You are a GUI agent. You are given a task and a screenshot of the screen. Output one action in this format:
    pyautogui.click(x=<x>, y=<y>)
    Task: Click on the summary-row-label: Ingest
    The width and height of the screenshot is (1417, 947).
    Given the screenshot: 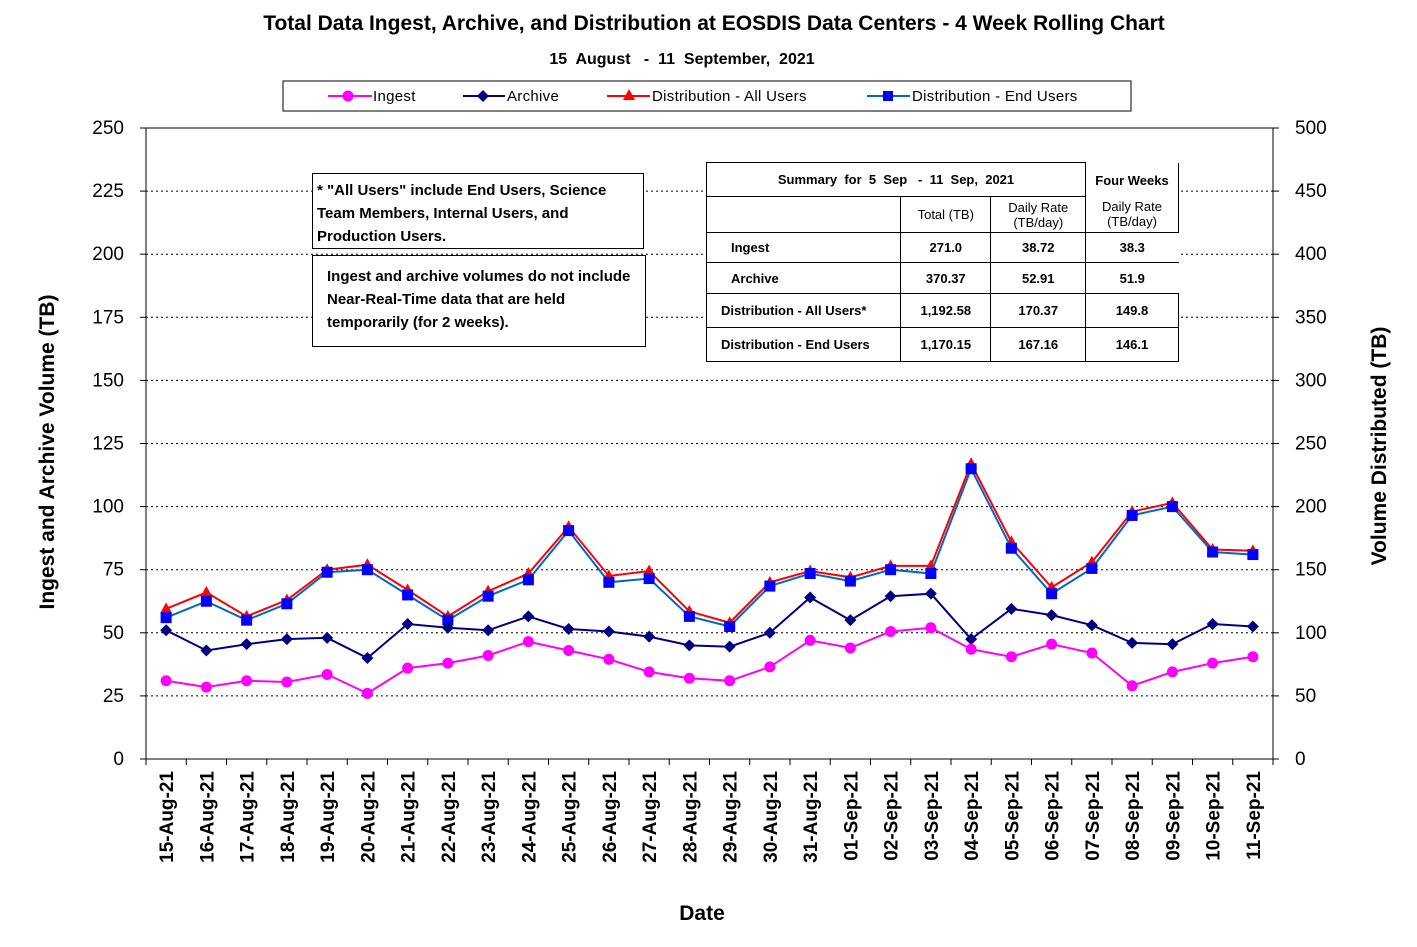 What is the action you would take?
    pyautogui.click(x=803, y=247)
    